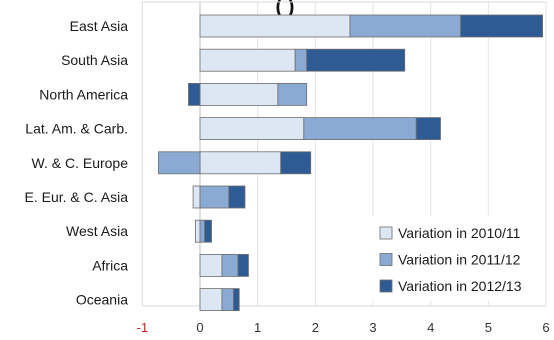 The image size is (554, 340). What do you see at coordinates (430, 327) in the screenshot?
I see `x-tick-label: 4` at bounding box center [430, 327].